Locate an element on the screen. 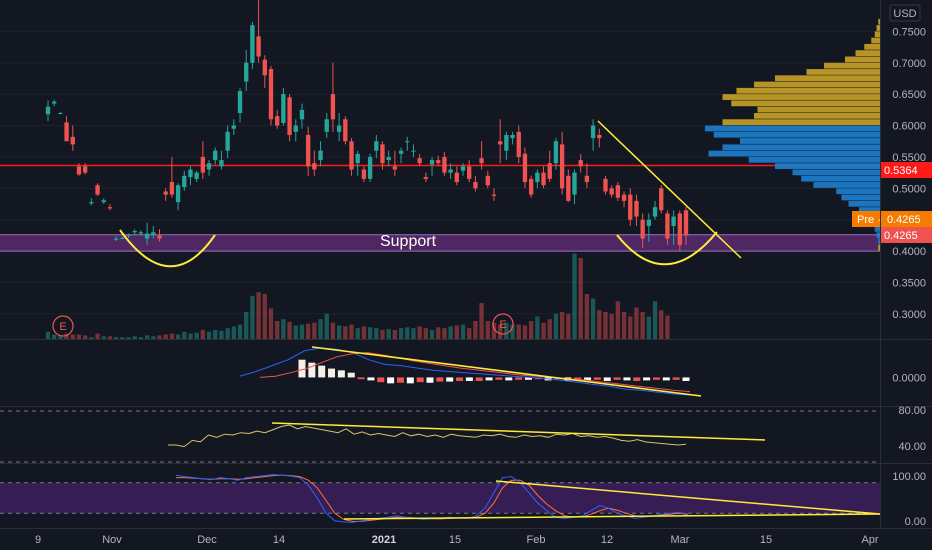 The width and height of the screenshot is (932, 550). earnings-marker-1: E is located at coordinates (63, 326).